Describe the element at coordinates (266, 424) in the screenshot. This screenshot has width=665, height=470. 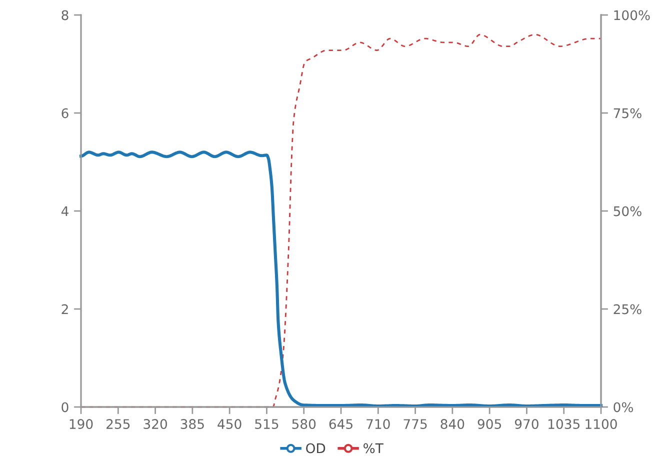
I see `x-tick-label: 515` at that location.